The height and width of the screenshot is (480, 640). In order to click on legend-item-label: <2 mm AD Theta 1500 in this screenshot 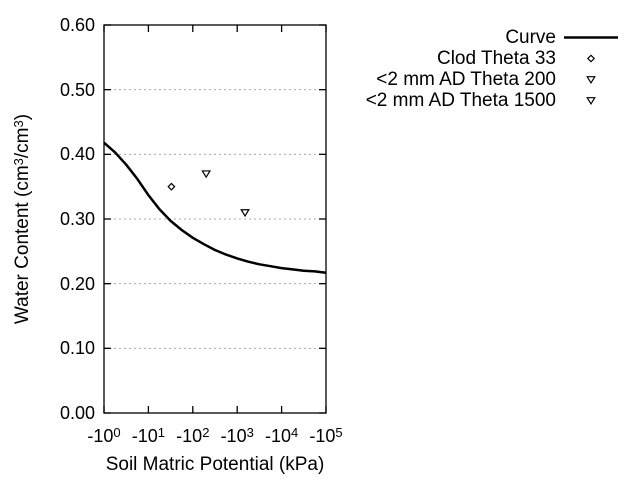, I will do `click(460, 100)`.